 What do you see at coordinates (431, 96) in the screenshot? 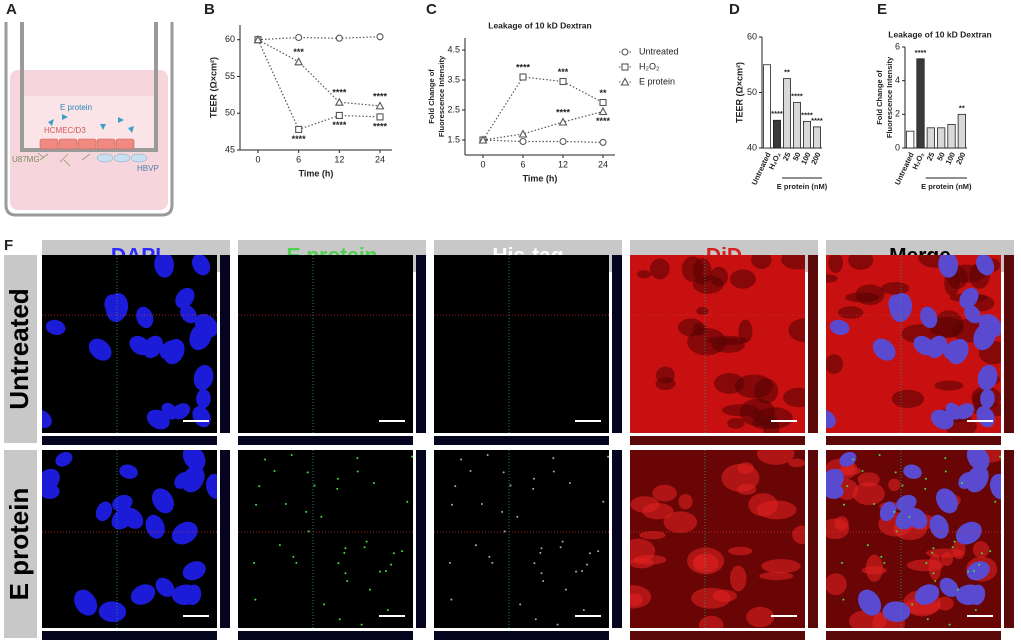
I see `y-axis-label: Fold Change of` at bounding box center [431, 96].